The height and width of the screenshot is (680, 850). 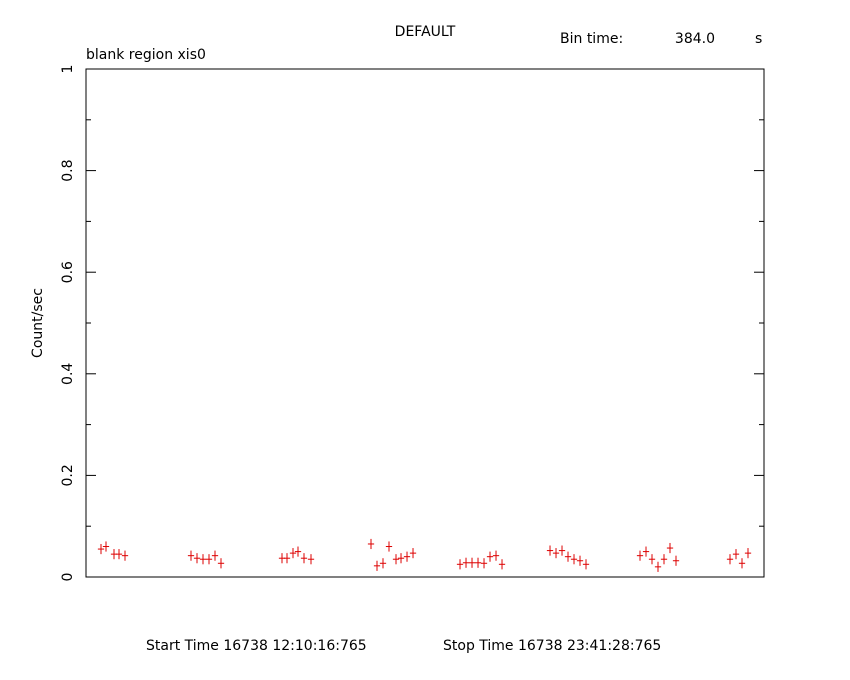 I want to click on y-axis-label: Count/sec, so click(x=38, y=323).